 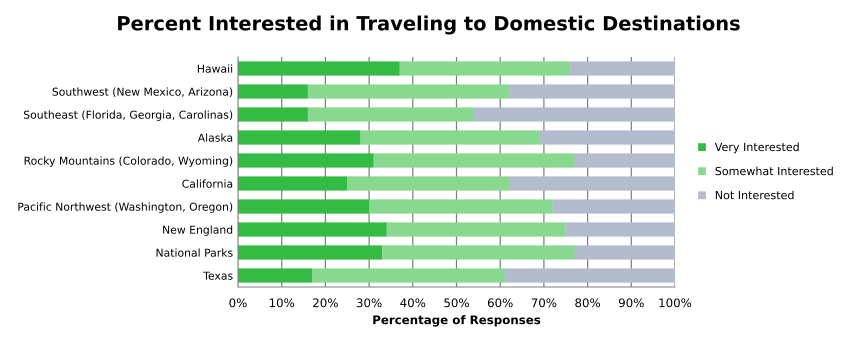 I want to click on y-tick-label: Pacific Northwest (Washington, Oregon), so click(x=125, y=207).